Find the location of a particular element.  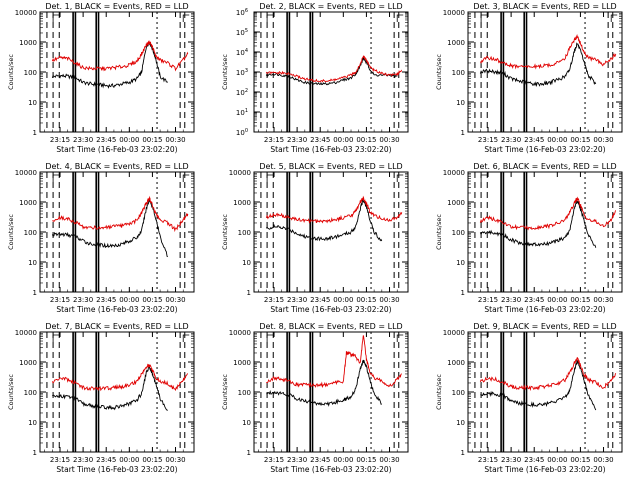

y-tick-exponent: 5 is located at coordinates (246, 31).